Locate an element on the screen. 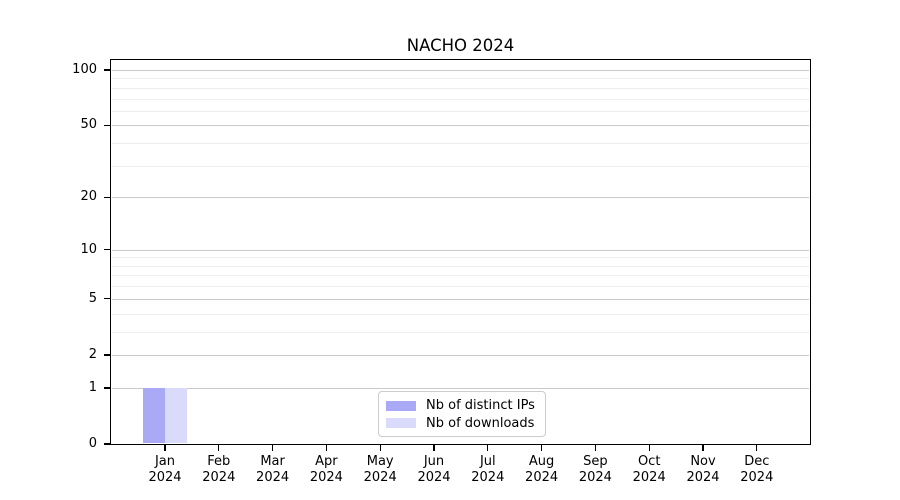 The height and width of the screenshot is (500, 900). legend-item-downloads: Nb of downloads is located at coordinates (461, 424).